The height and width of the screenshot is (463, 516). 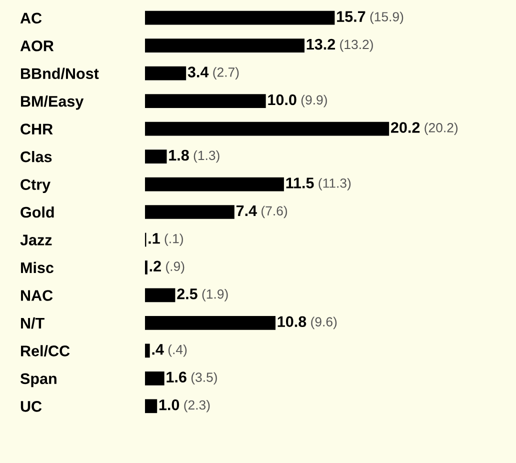 What do you see at coordinates (262, 211) in the screenshot?
I see `data-label: 7.4 (7.6)` at bounding box center [262, 211].